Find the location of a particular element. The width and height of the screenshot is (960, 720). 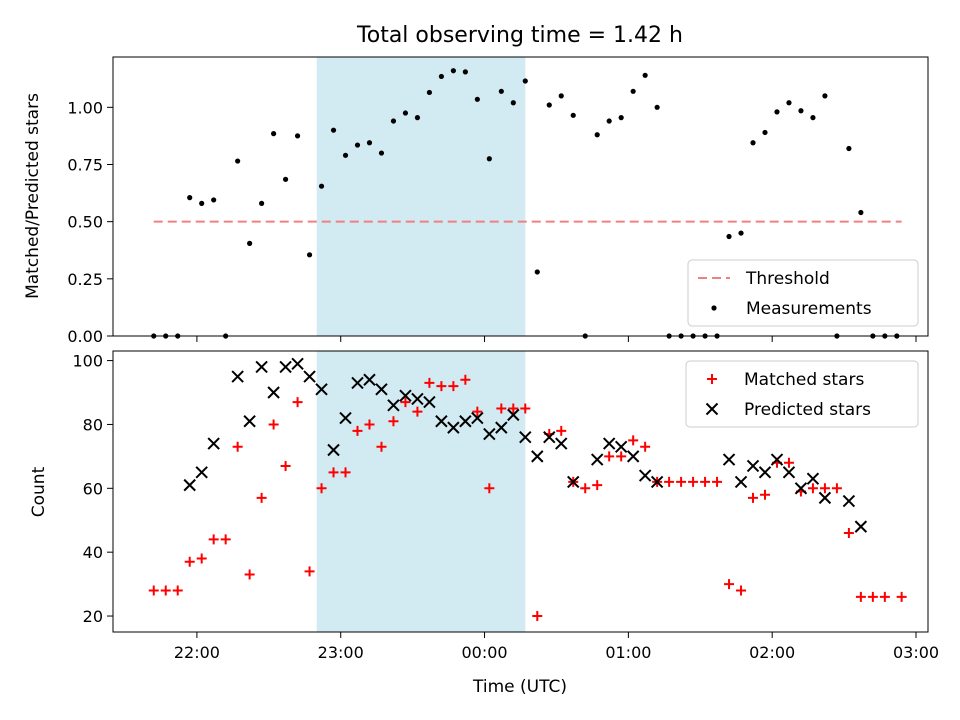

legend-predicted-swatch is located at coordinates (712, 409).